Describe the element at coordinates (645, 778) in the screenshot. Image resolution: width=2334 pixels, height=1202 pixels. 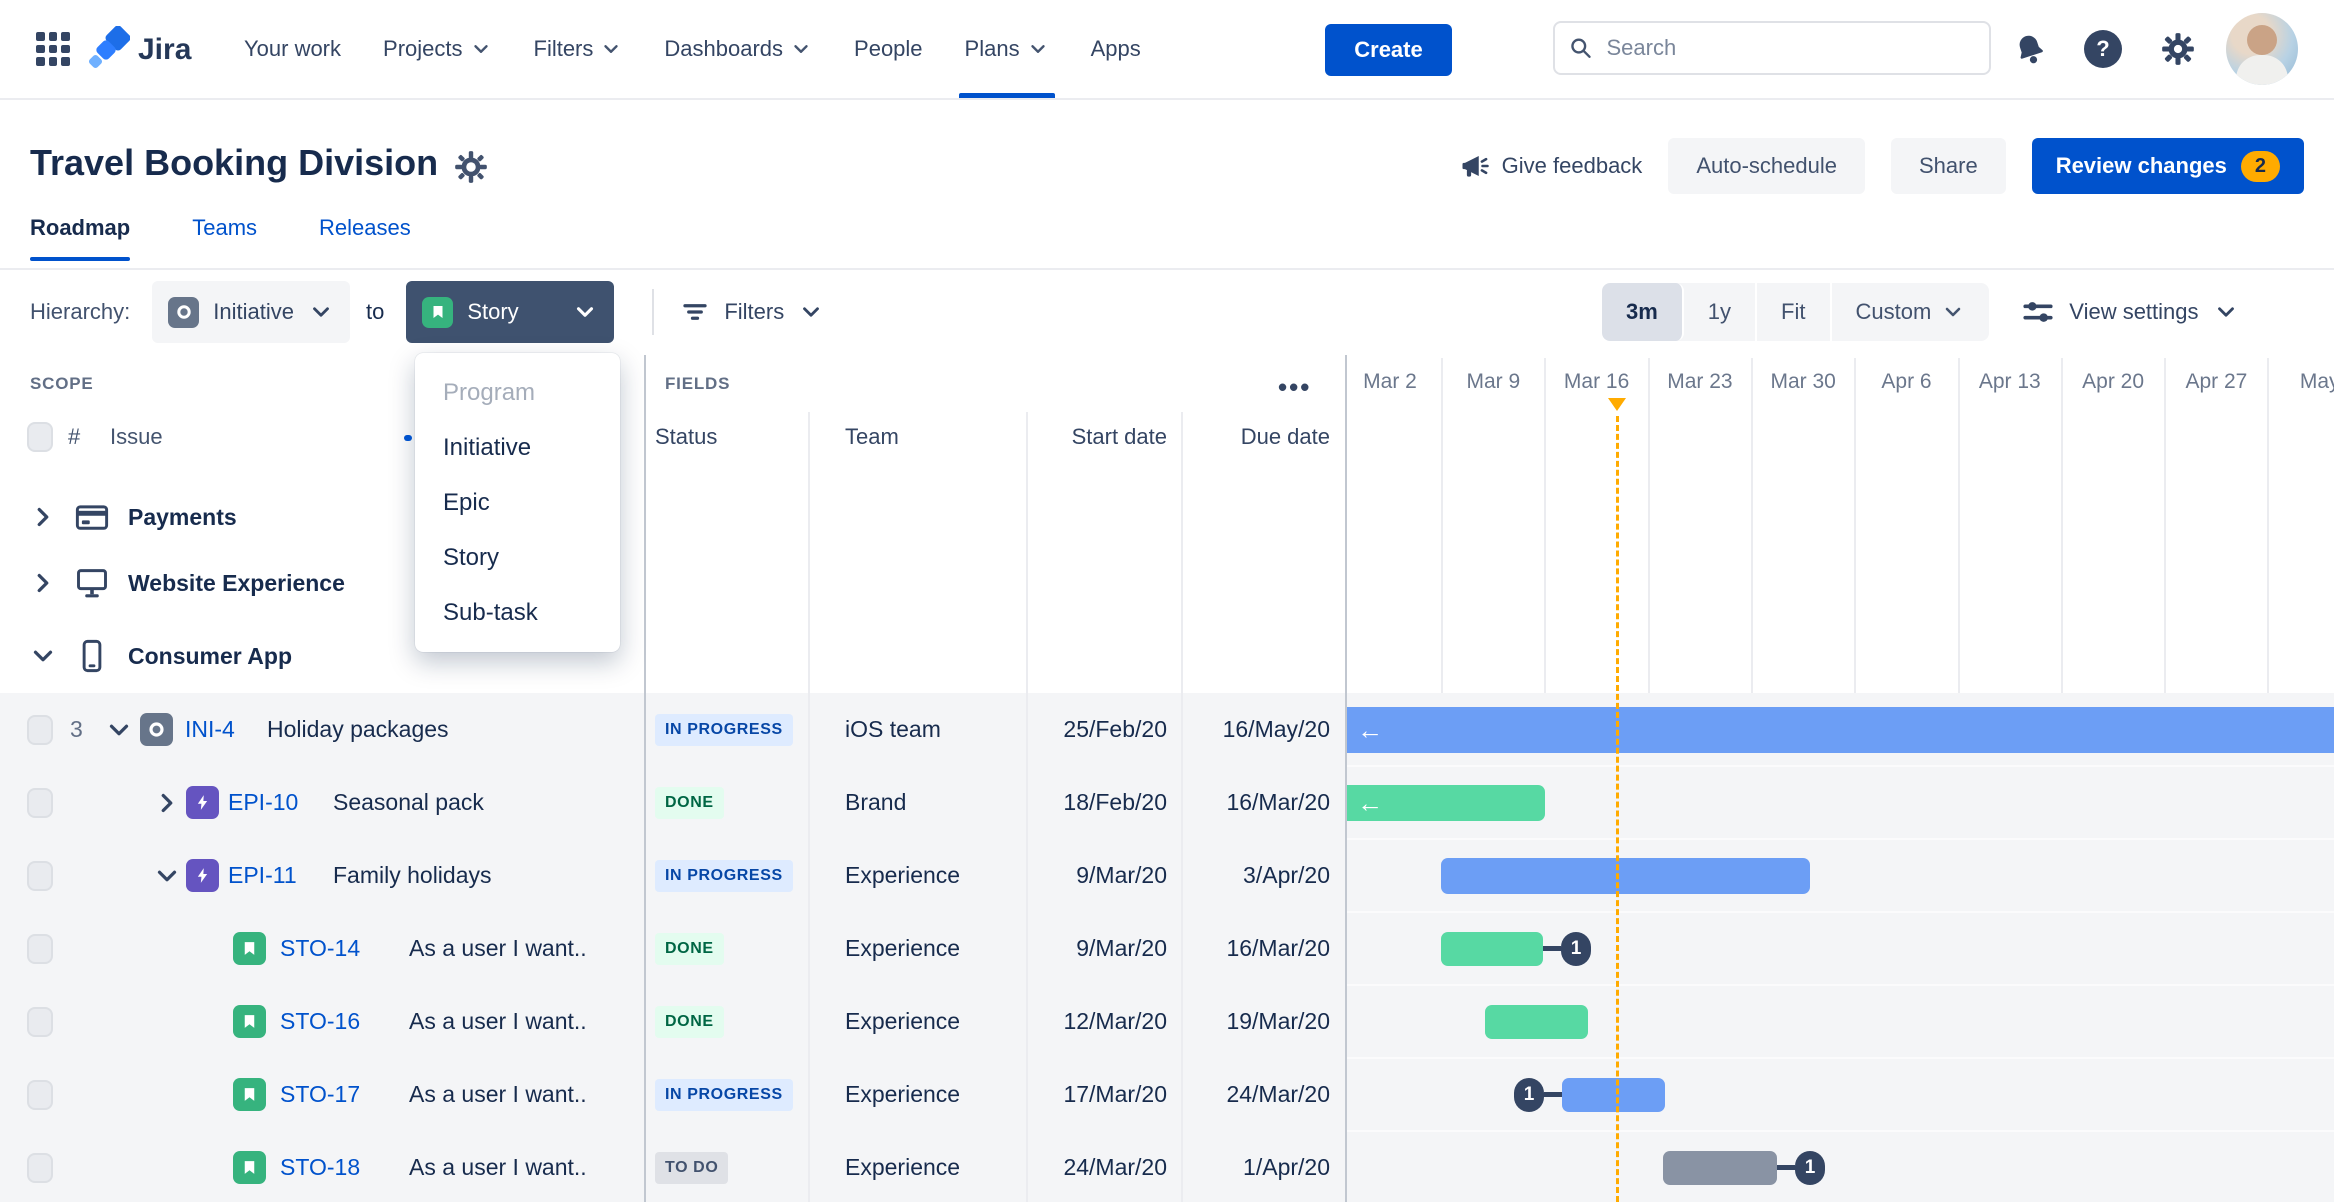
I see `scope-fields-divider` at that location.